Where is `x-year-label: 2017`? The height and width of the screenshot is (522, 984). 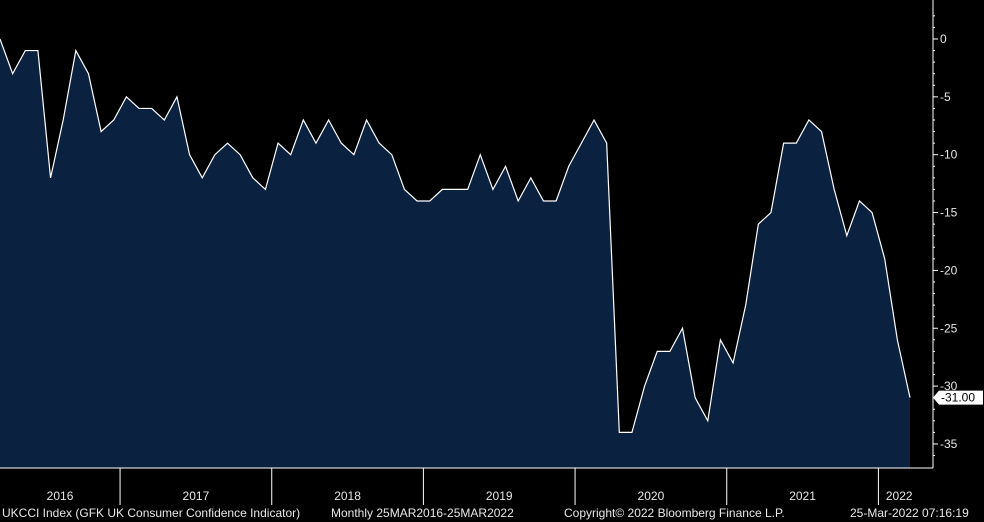 x-year-label: 2017 is located at coordinates (196, 496).